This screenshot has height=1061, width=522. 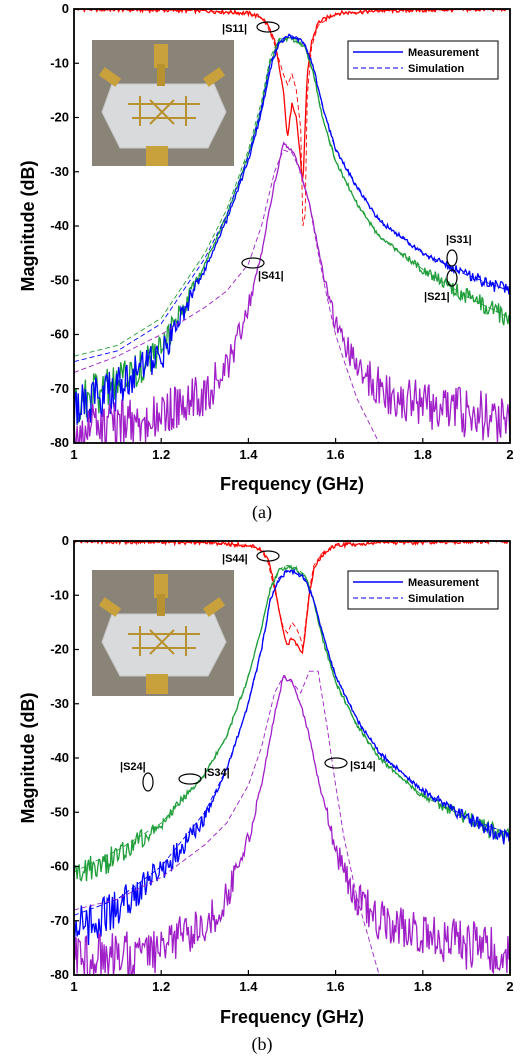 I want to click on chart-b-xlabel: Frequency (GHz), so click(x=292, y=1017).